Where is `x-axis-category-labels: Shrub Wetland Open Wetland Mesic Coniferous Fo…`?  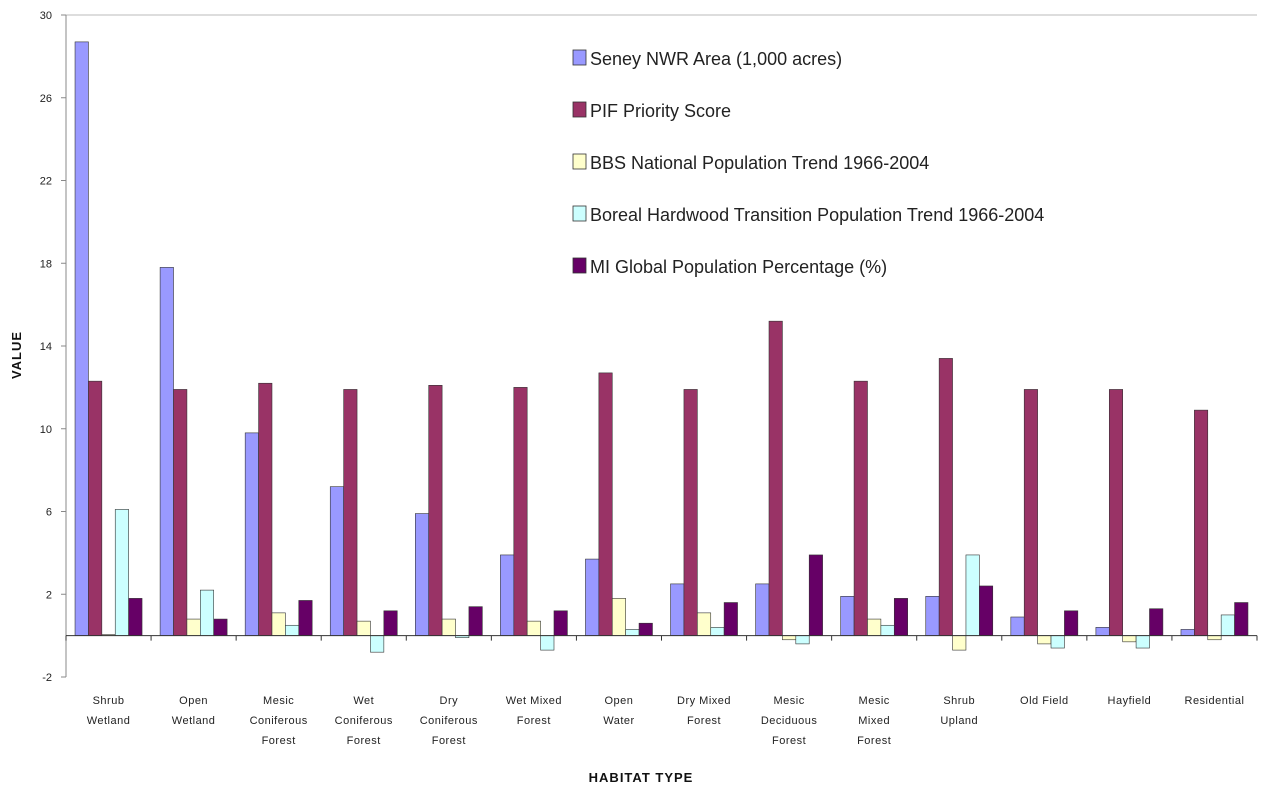
x-axis-category-labels: Shrub Wetland Open Wetland Mesic Coniferous Fo… is located at coordinates (665, 721).